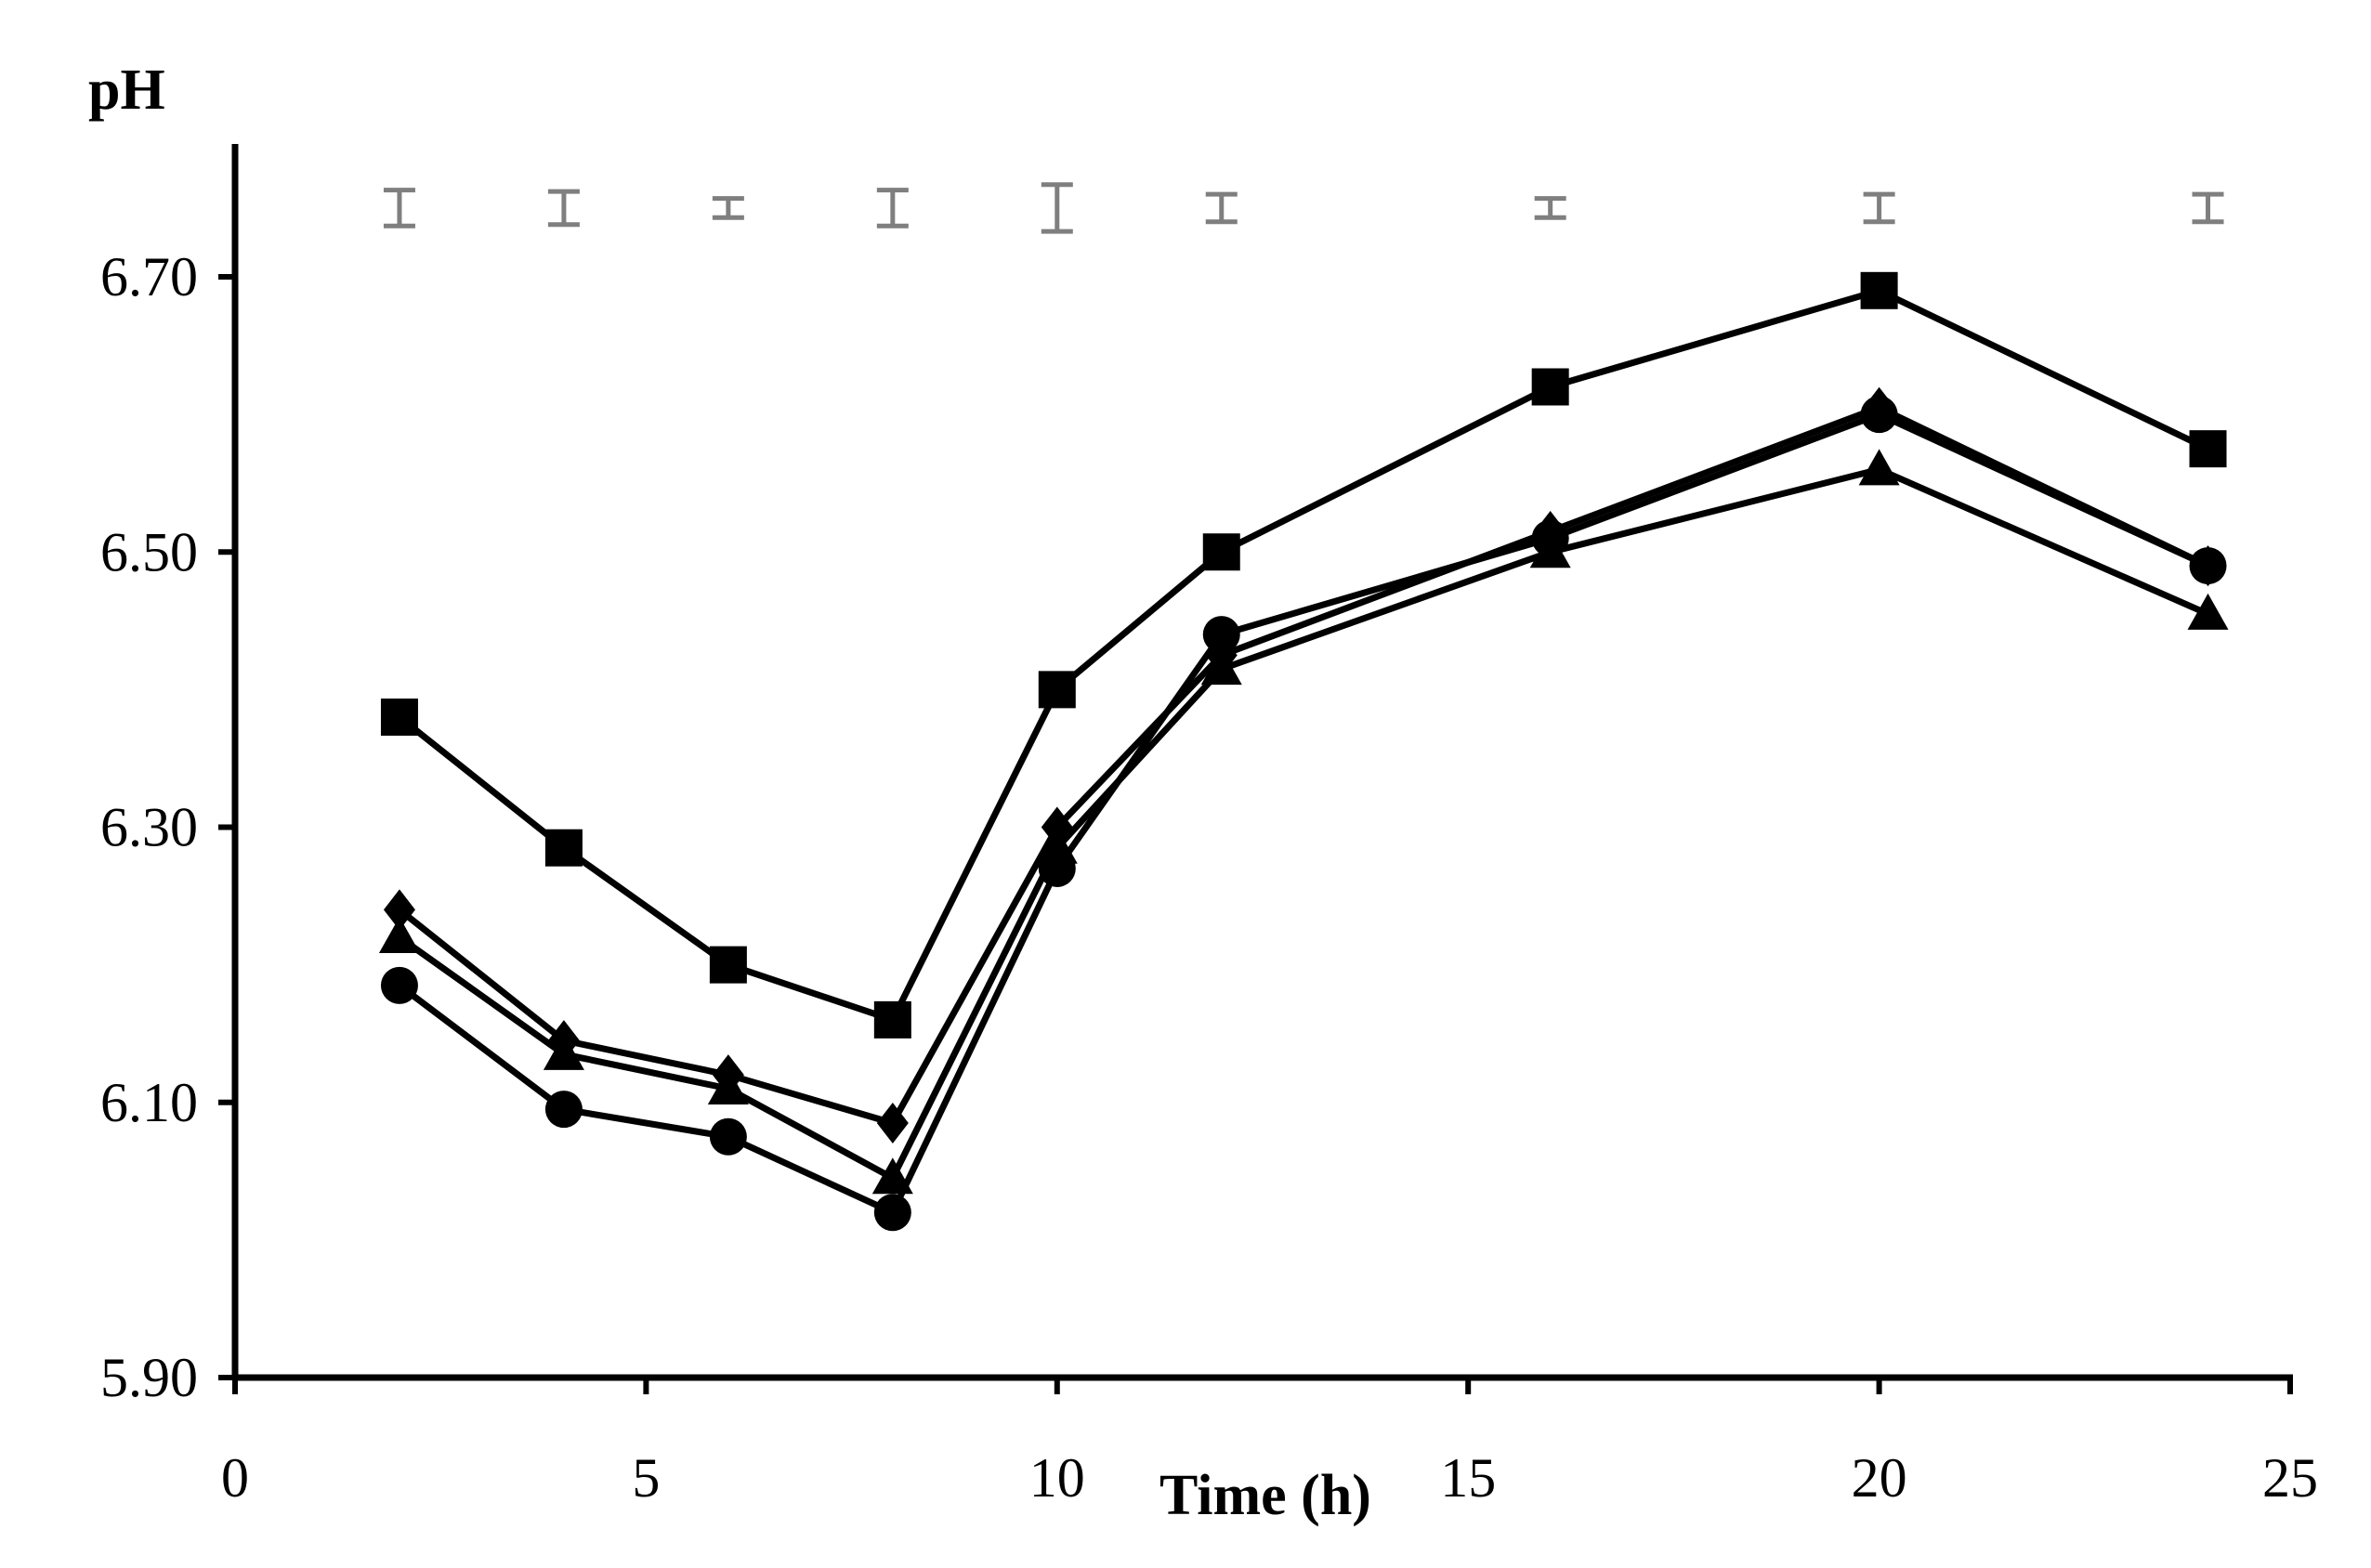  Describe the element at coordinates (149, 827) in the screenshot. I see `y-tick-label: 6.30` at that location.